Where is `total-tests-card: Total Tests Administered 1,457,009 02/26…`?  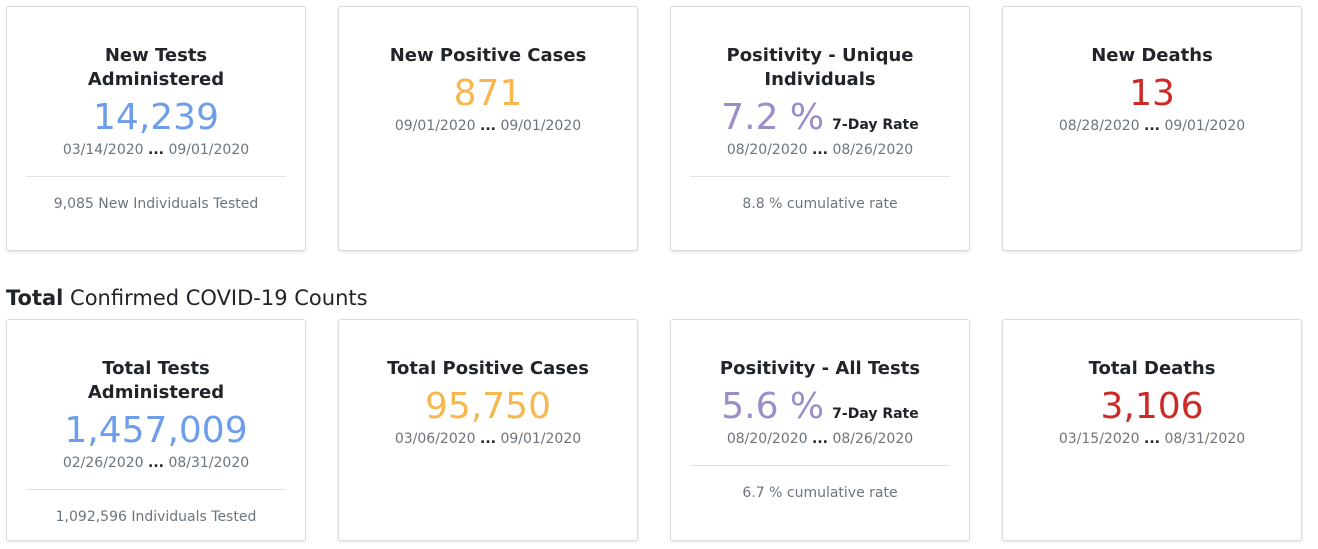
total-tests-card: Total Tests Administered 1,457,009 02/26… is located at coordinates (156, 430).